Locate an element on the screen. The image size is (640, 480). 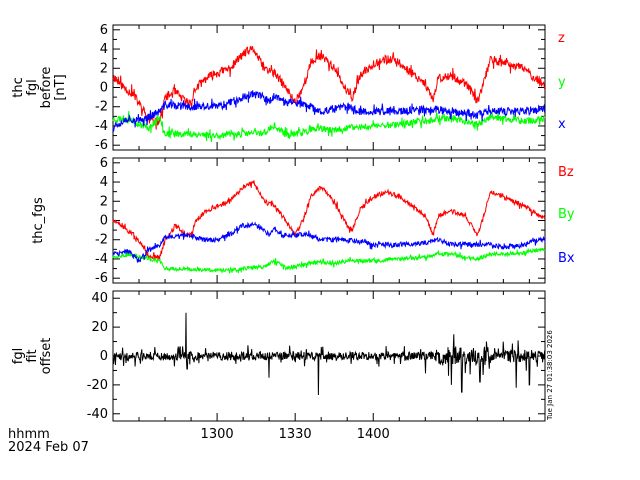
y-tick-label: -20 is located at coordinates (97, 385).